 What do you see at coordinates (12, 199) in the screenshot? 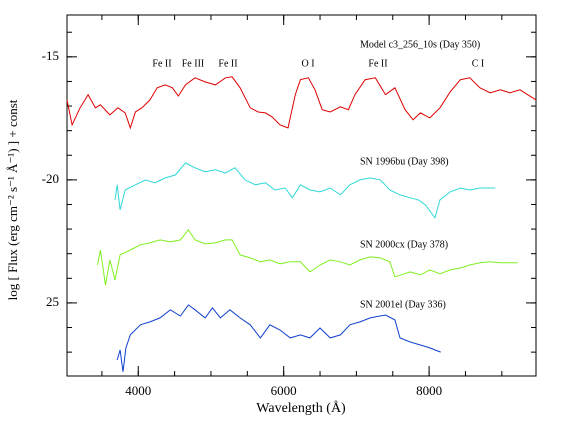
I see `y-axis-label: log [ Flux (erg cm⁻² s⁻¹ Å⁻¹) ] + const` at bounding box center [12, 199].